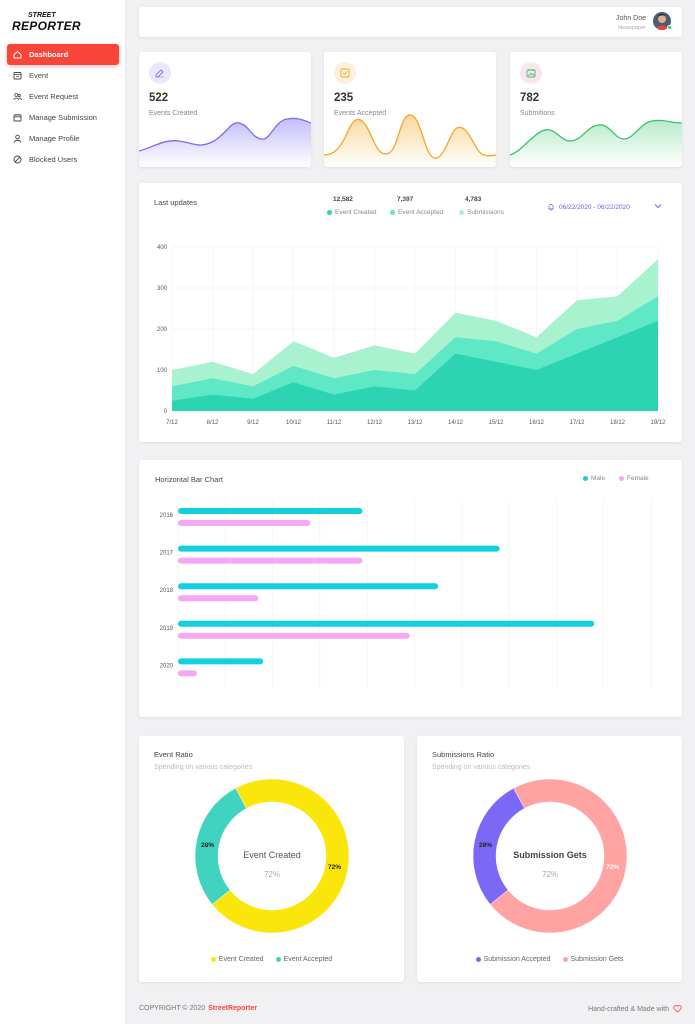 The width and height of the screenshot is (695, 1024). I want to click on sidebar-item-label: Manage Submission, so click(63, 117).